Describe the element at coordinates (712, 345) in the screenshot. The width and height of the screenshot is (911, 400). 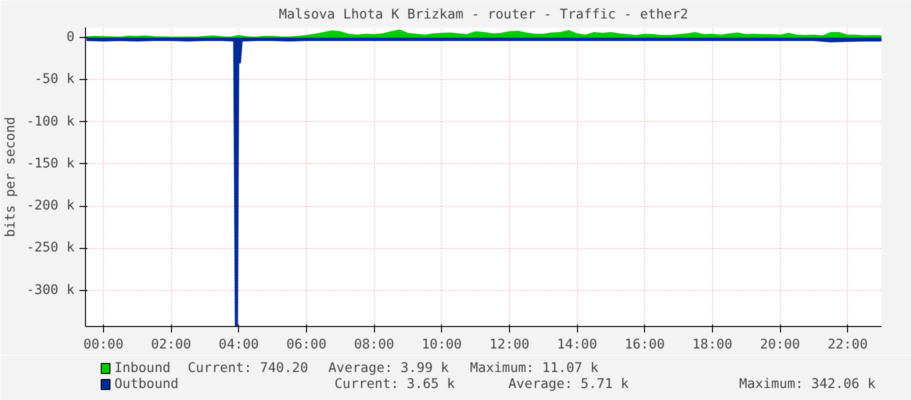
I see `x-tick-label: 18:00` at that location.